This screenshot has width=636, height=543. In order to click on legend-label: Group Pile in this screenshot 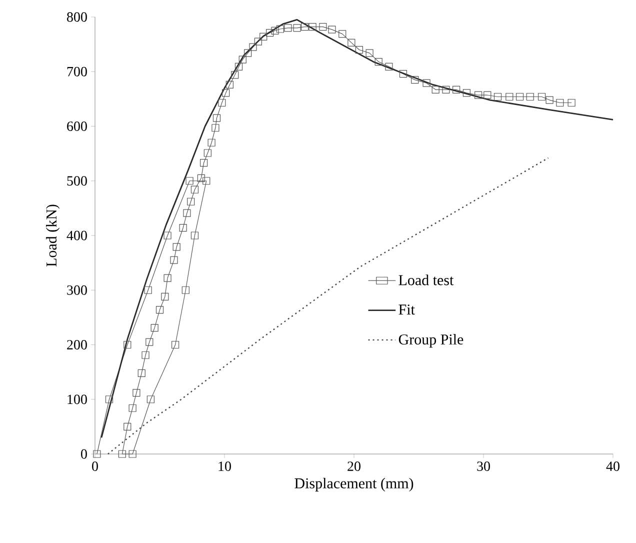, I will do `click(431, 341)`.